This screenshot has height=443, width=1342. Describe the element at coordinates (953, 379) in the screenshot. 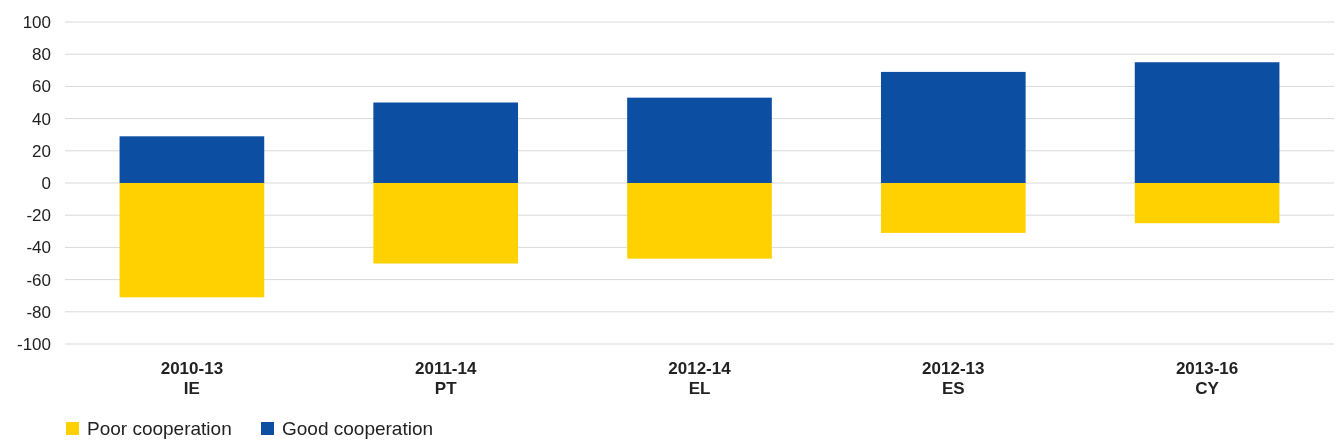

I see `x-tick-label: 2012-13 ES` at that location.